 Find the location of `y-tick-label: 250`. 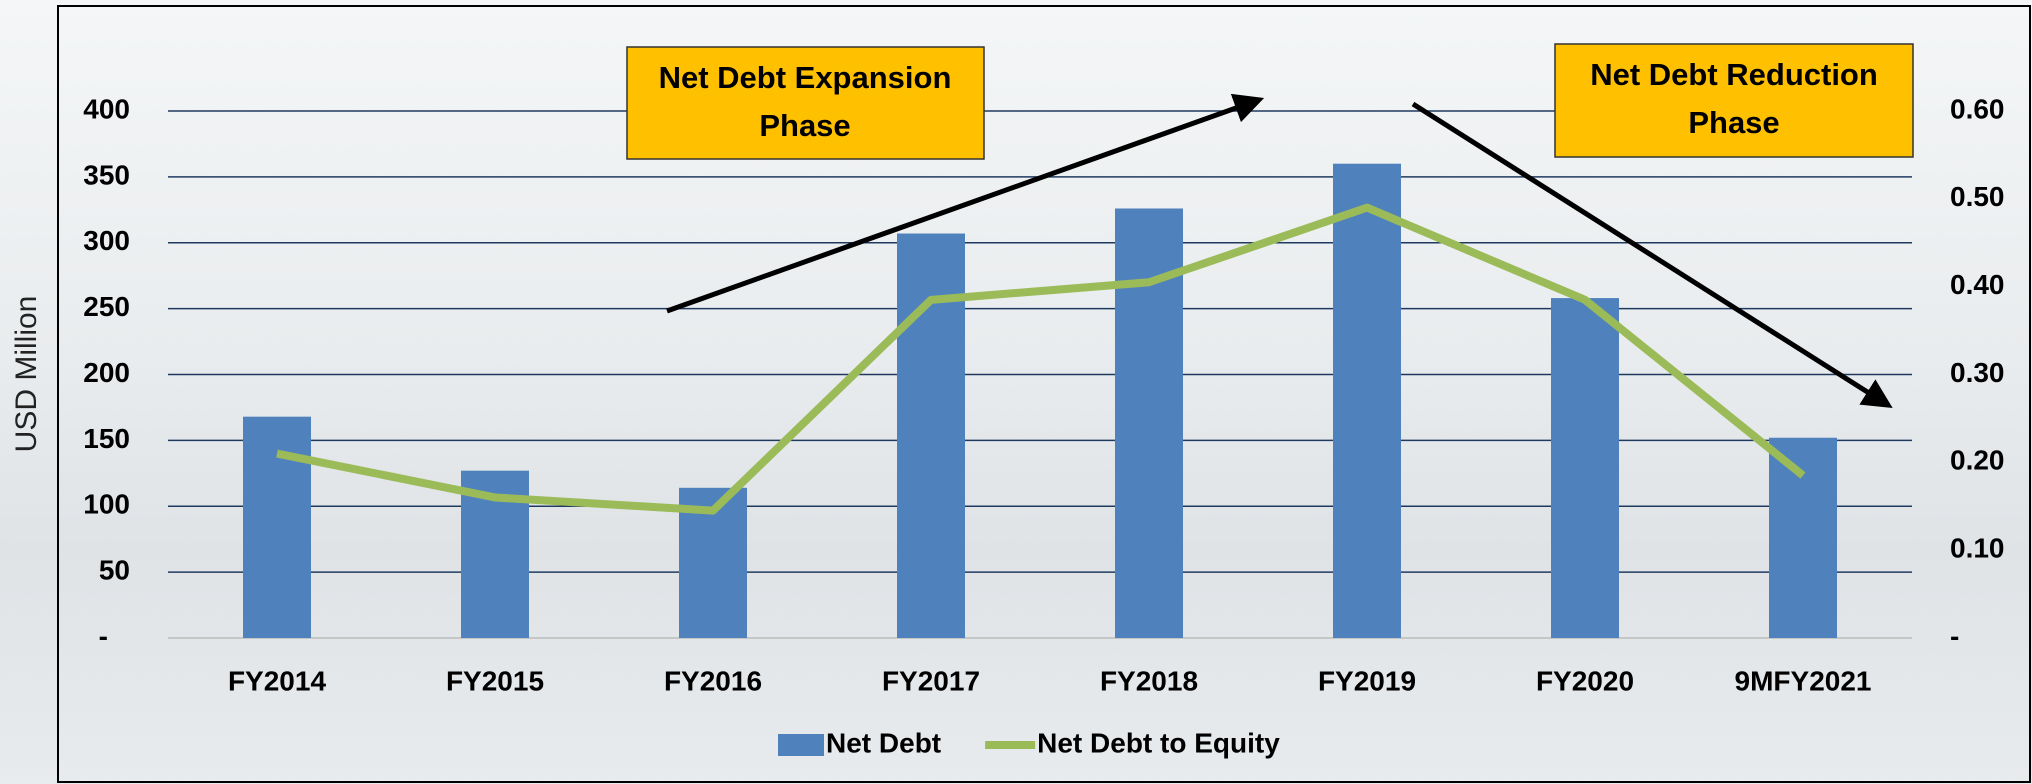

y-tick-label: 250 is located at coordinates (106, 306).